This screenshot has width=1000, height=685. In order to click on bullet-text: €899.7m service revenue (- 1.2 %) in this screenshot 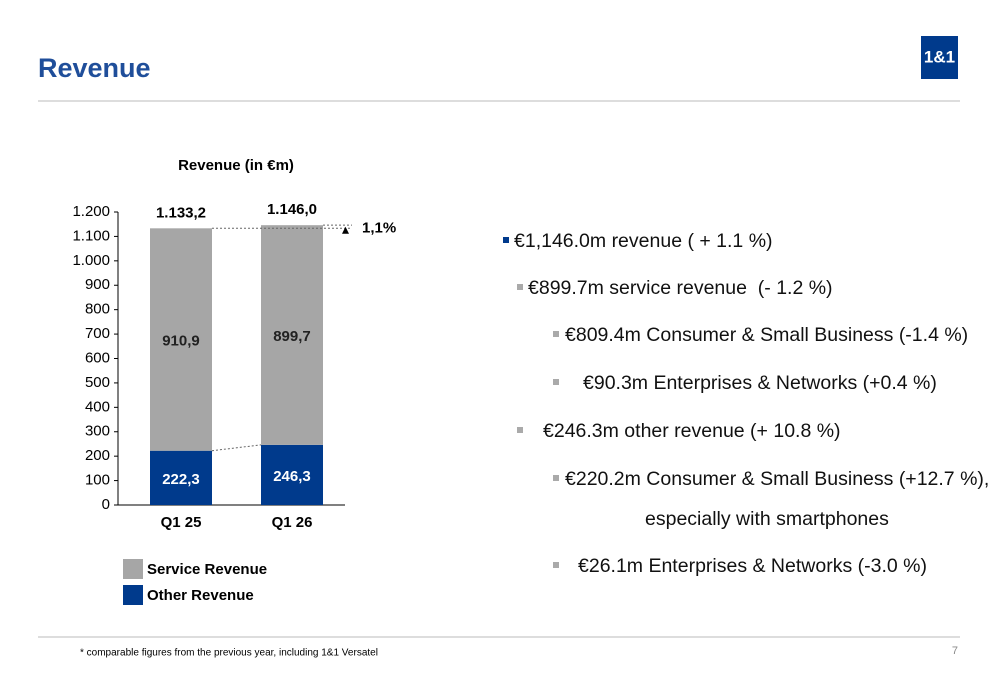, I will do `click(680, 288)`.